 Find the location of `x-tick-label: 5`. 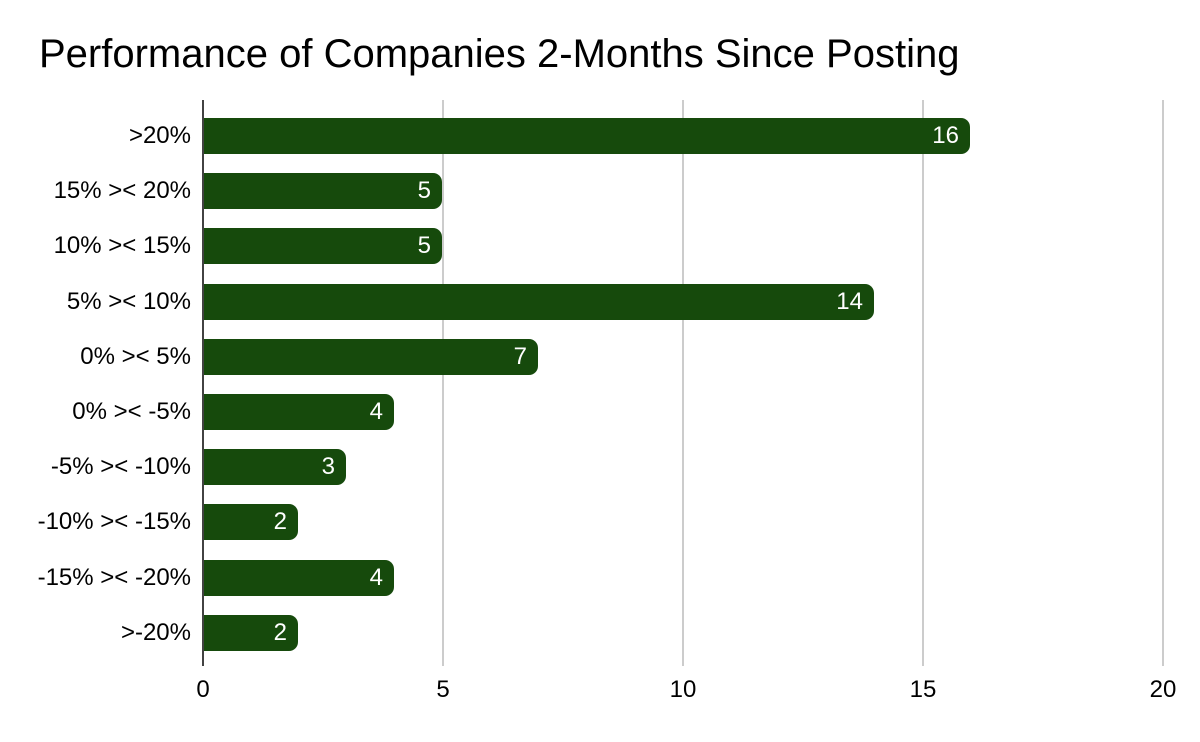

x-tick-label: 5 is located at coordinates (443, 689).